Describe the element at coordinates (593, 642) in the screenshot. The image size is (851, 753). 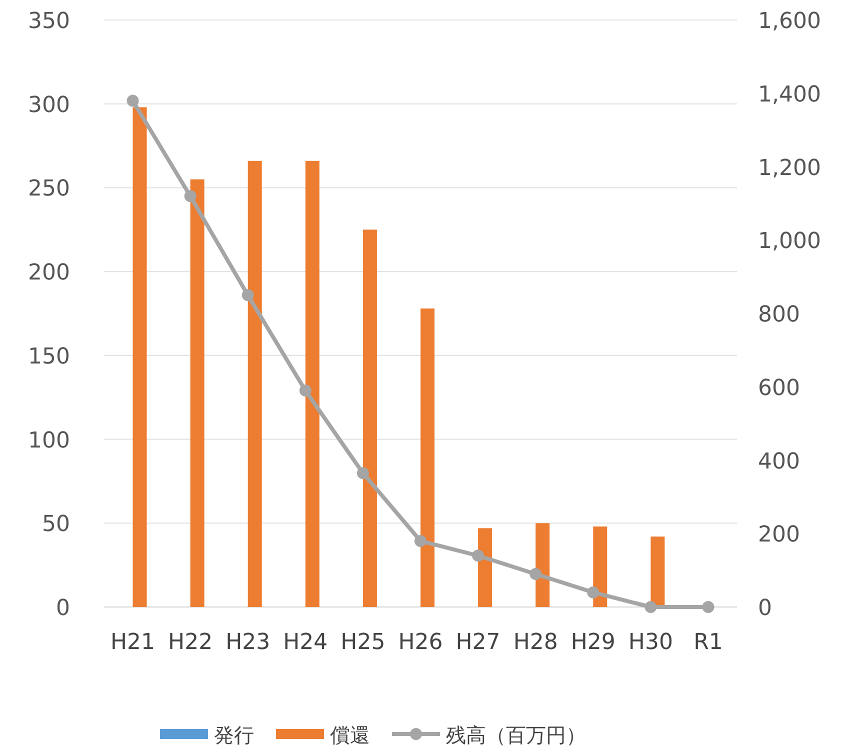
I see `x-tick-label: H29` at that location.